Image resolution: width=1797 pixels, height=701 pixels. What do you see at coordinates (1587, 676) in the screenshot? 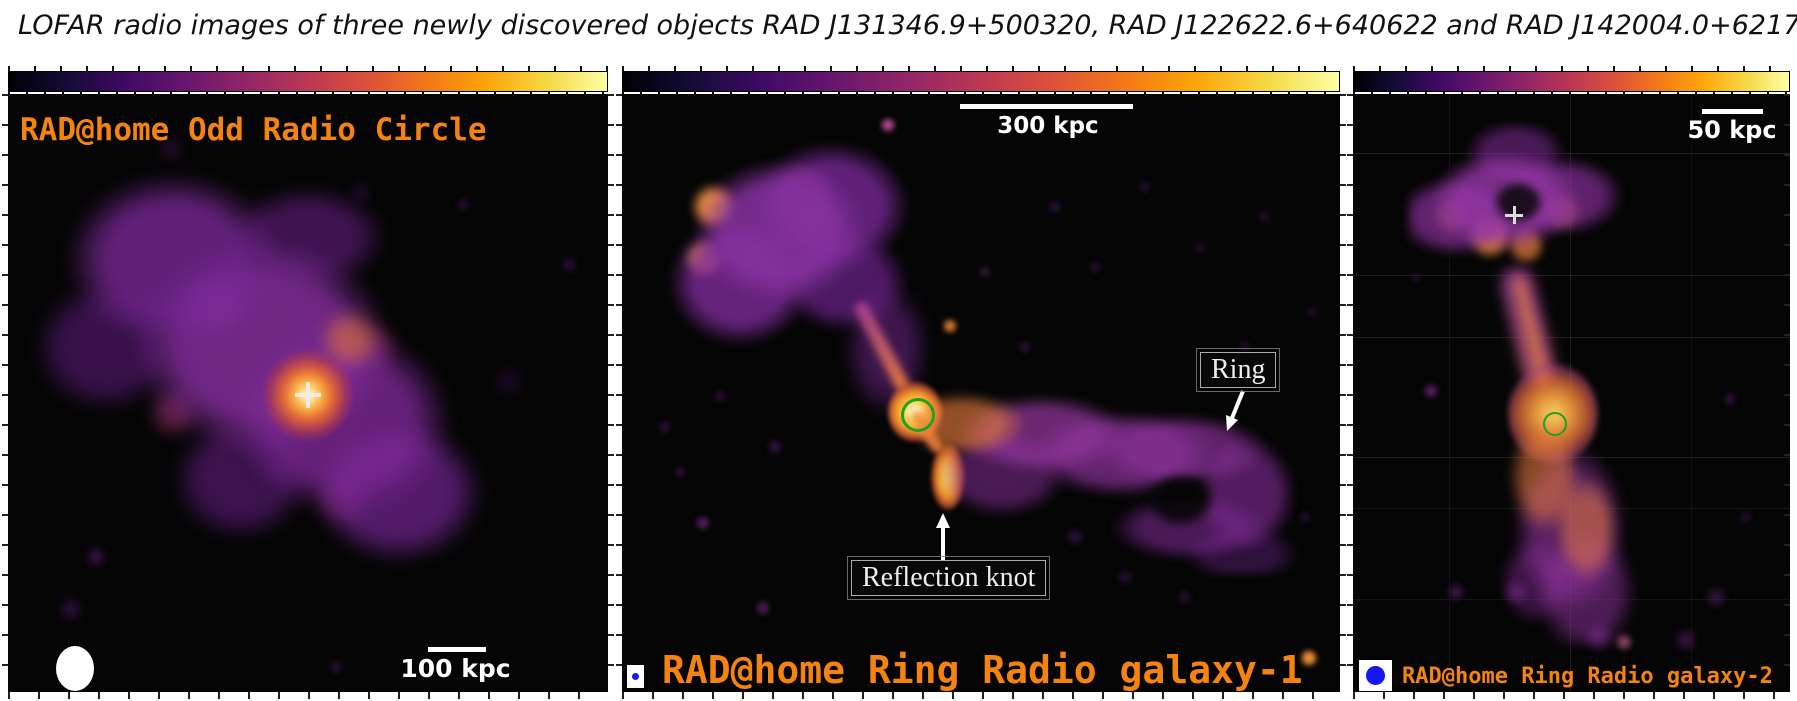
I see `panel3-label: RAD@home Ring Radio galaxy-2` at bounding box center [1587, 676].